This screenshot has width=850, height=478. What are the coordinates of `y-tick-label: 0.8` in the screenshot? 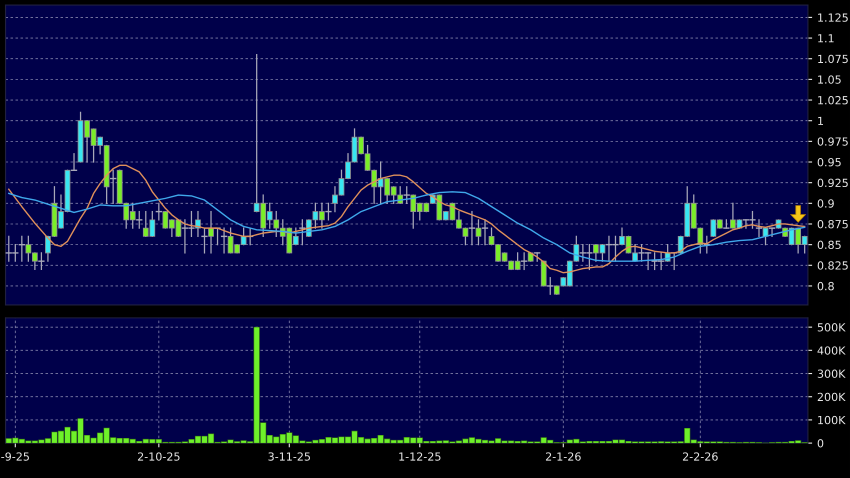 It's located at (826, 286).